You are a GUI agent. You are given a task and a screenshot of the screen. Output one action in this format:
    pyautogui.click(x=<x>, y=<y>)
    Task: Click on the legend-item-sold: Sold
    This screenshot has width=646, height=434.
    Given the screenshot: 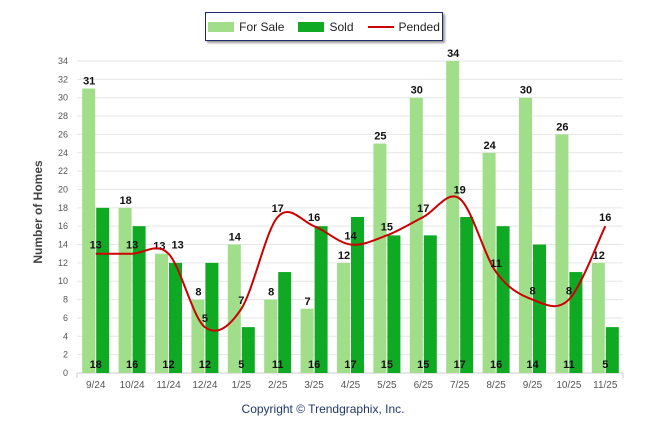 What is the action you would take?
    pyautogui.click(x=326, y=26)
    